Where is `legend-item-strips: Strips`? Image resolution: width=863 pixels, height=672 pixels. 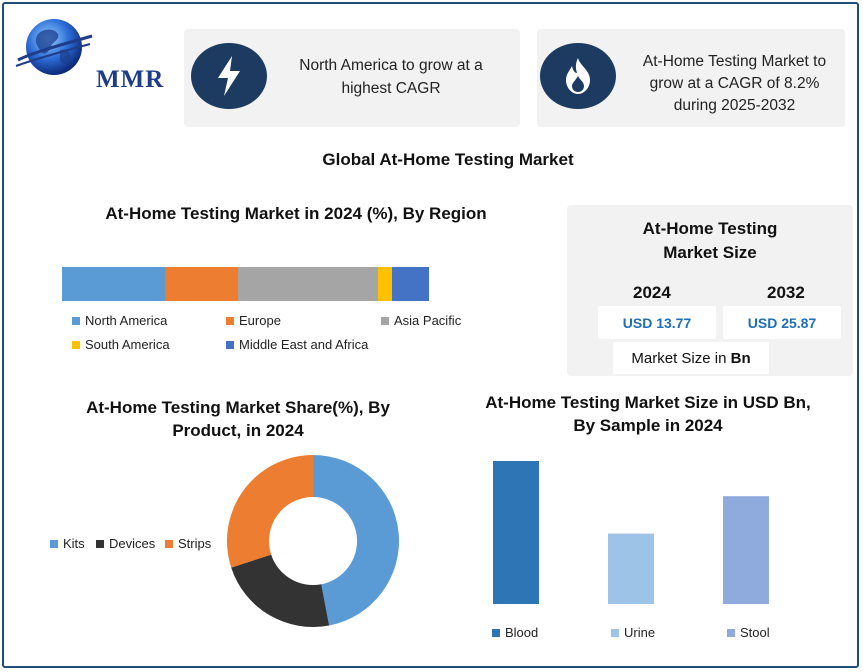
legend-item-strips: Strips is located at coordinates (188, 543).